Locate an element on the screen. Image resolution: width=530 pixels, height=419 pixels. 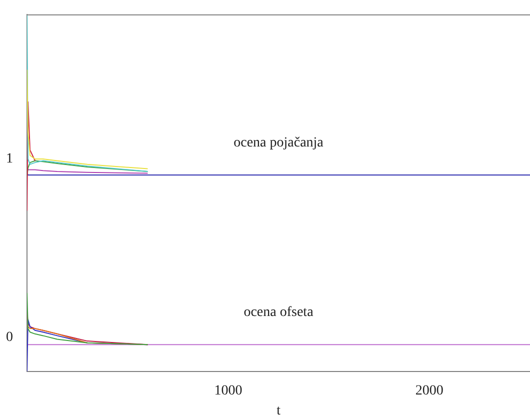
x-axis-title: t is located at coordinates (278, 410).